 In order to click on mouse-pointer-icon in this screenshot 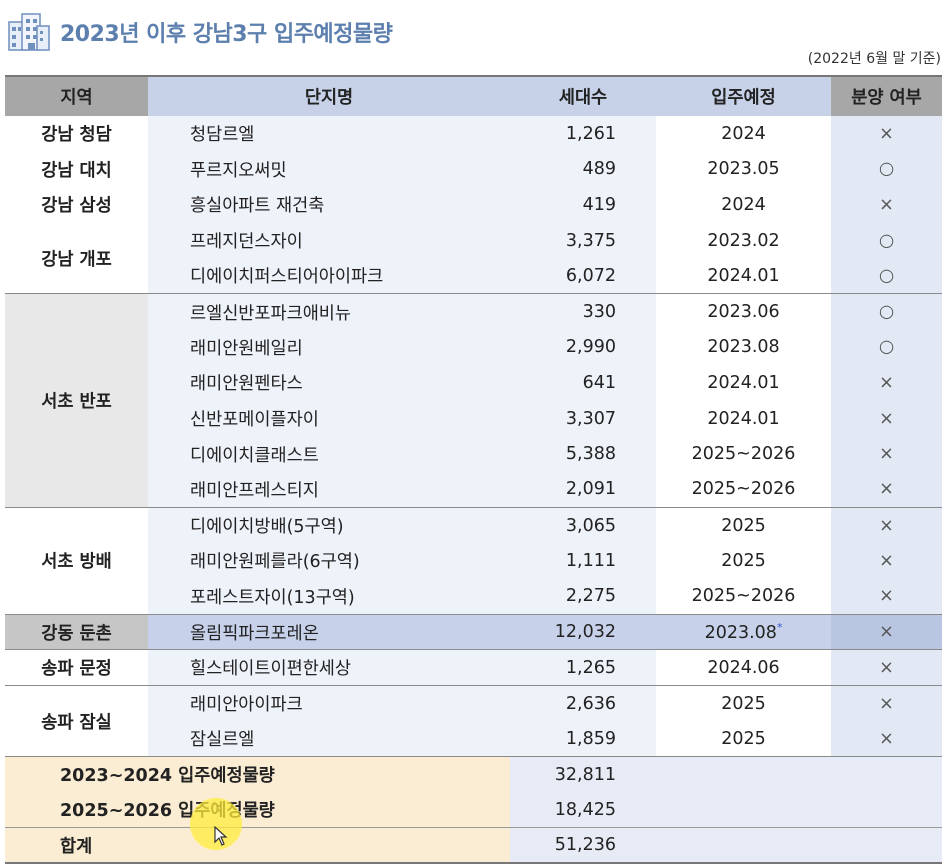, I will do `click(221, 836)`.